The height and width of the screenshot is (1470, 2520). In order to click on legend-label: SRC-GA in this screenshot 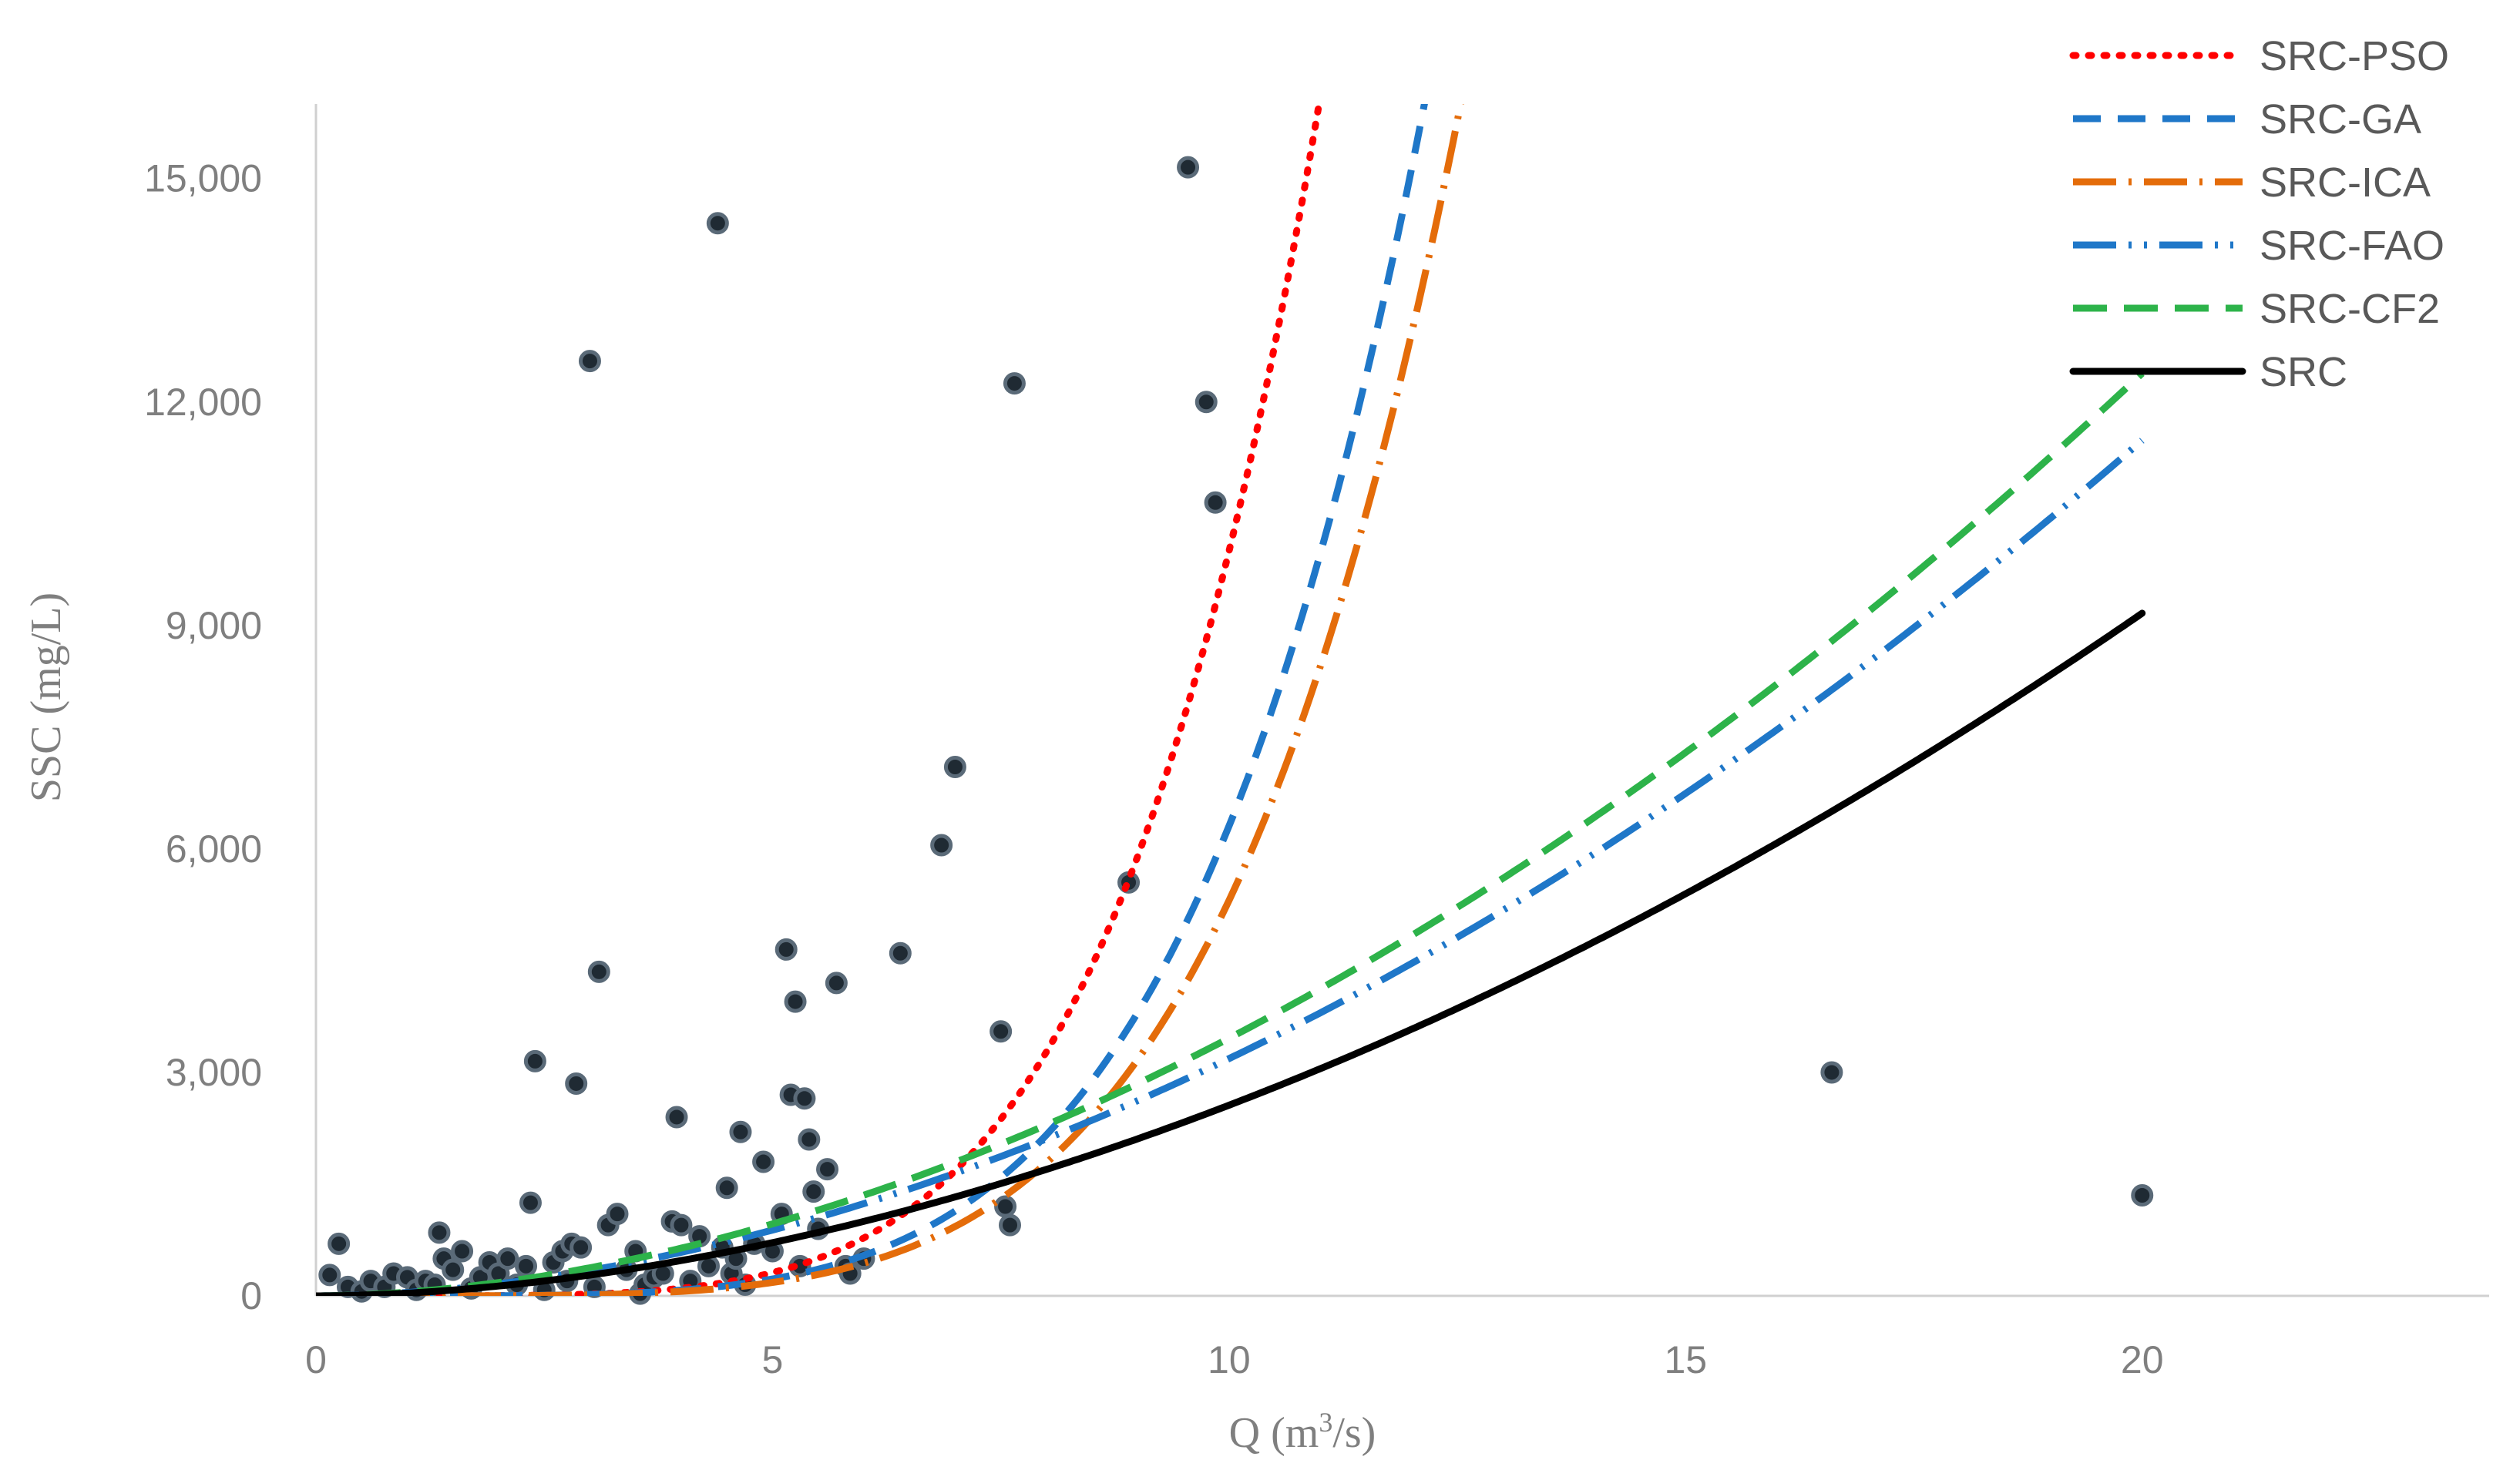, I will do `click(2341, 119)`.